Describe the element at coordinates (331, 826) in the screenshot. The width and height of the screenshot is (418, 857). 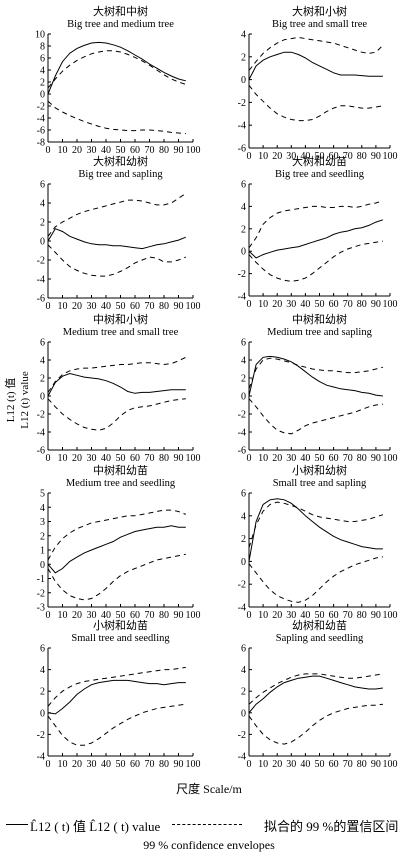
I see `legend-dashed-label: 拟合的 99 %的置信区间` at that location.